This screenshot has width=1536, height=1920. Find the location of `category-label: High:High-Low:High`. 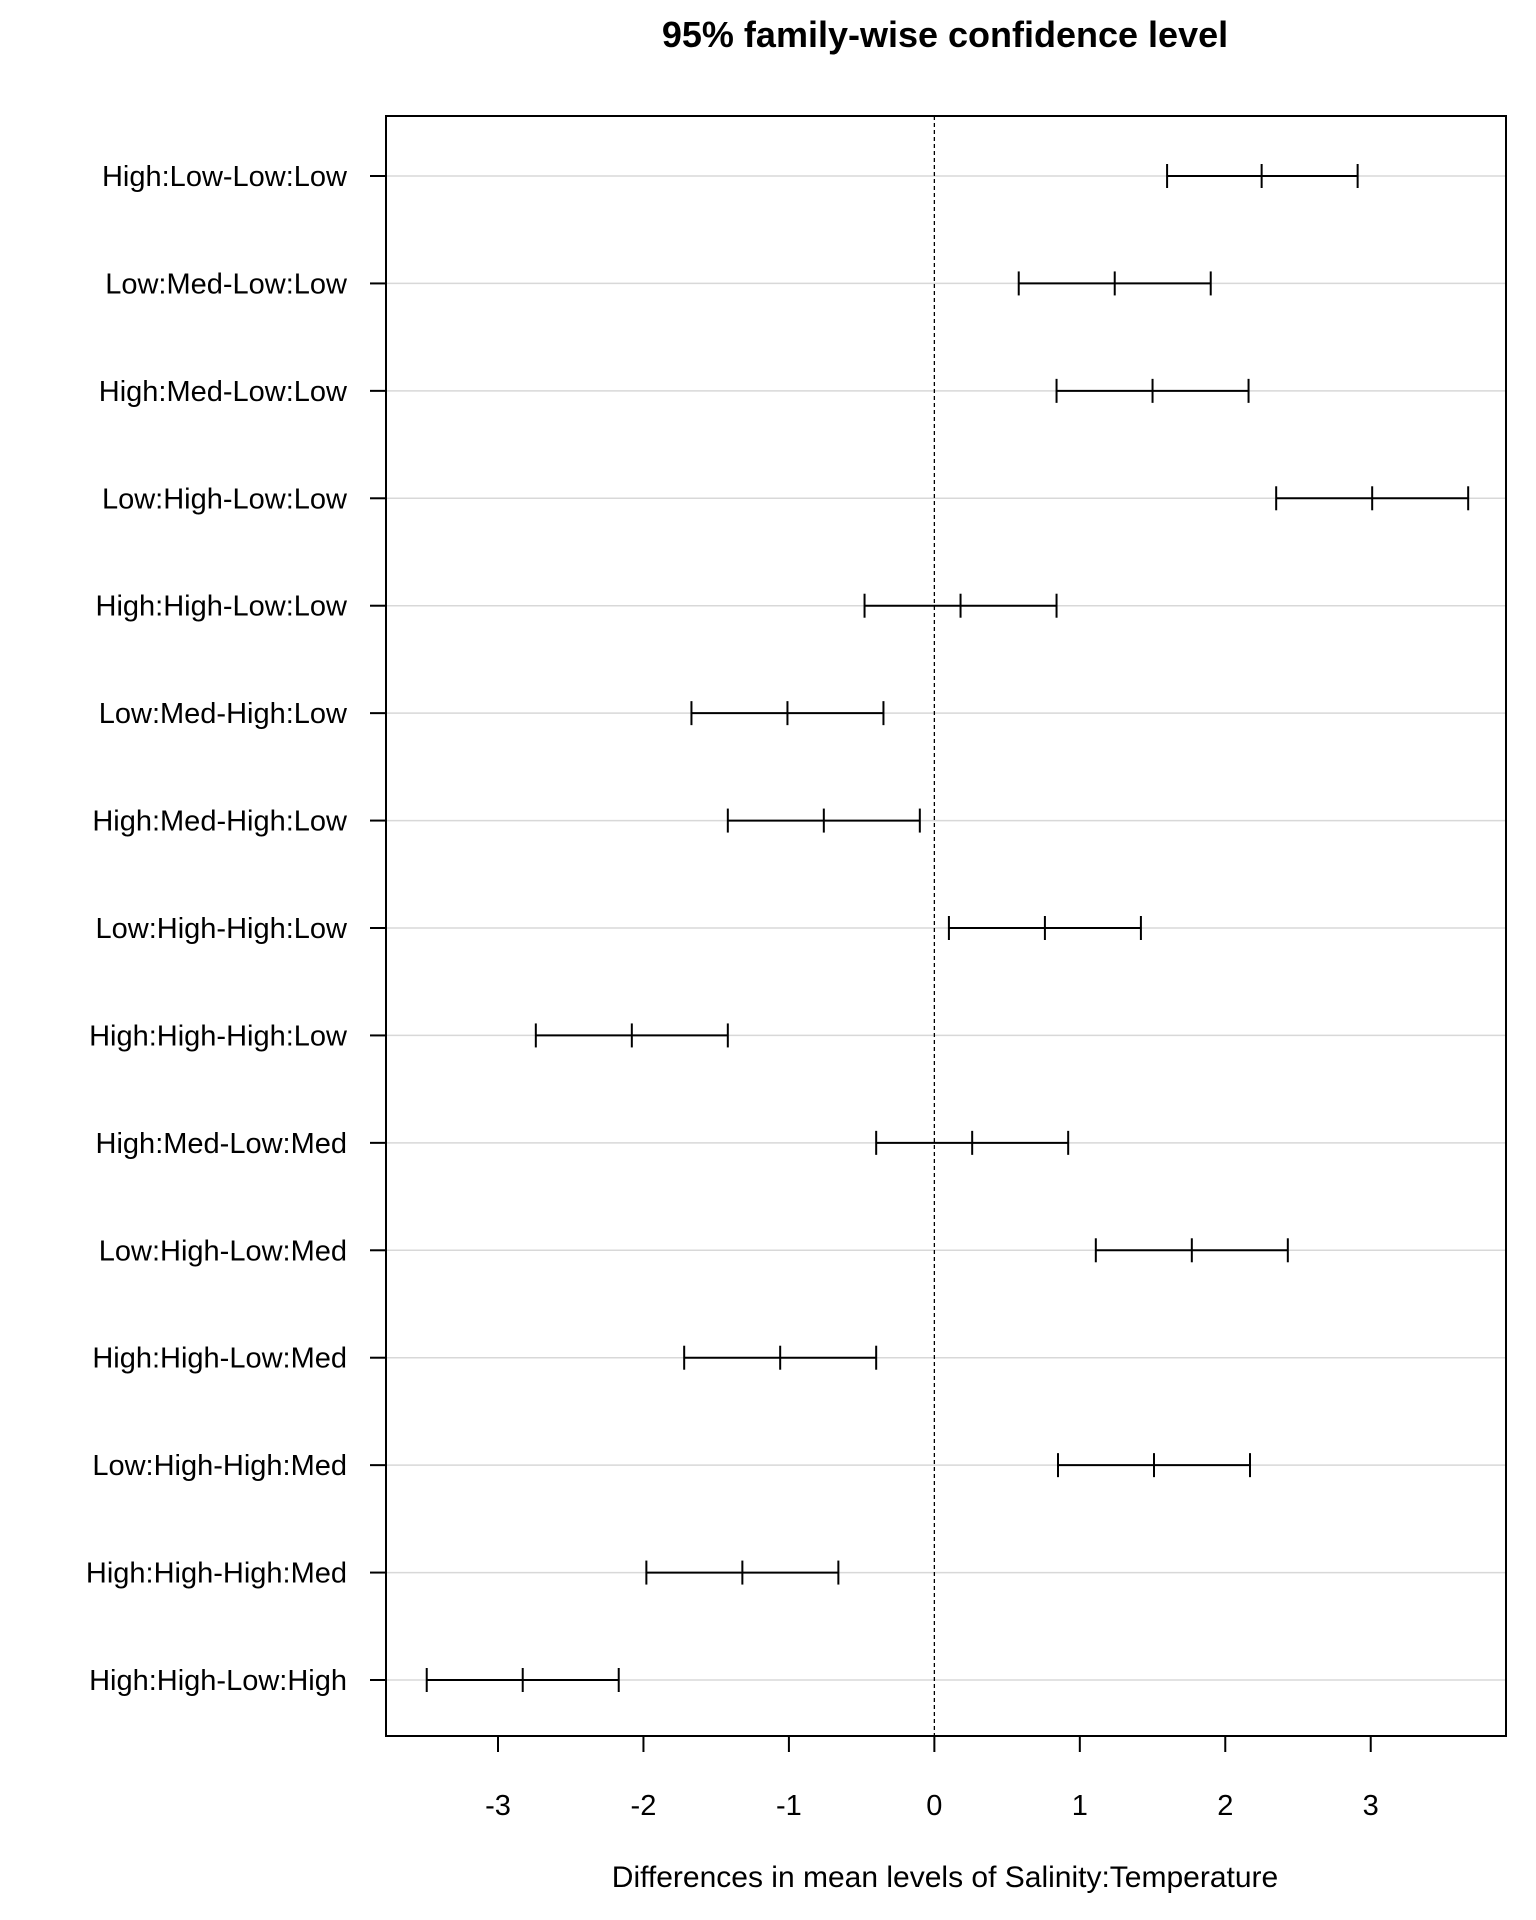

category-label: High:High-Low:High is located at coordinates (218, 1681).